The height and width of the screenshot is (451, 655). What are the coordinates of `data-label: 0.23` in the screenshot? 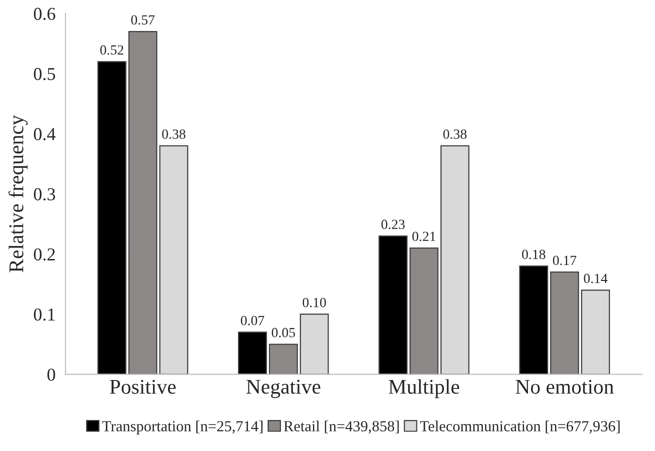 It's located at (393, 225).